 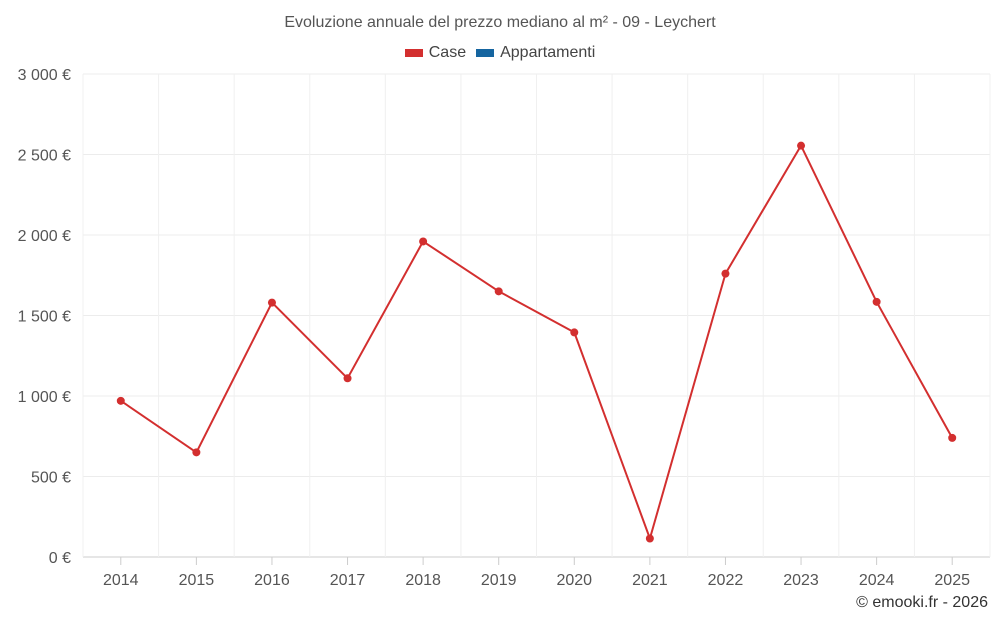 I want to click on x-tick-label: 2022, so click(x=726, y=580).